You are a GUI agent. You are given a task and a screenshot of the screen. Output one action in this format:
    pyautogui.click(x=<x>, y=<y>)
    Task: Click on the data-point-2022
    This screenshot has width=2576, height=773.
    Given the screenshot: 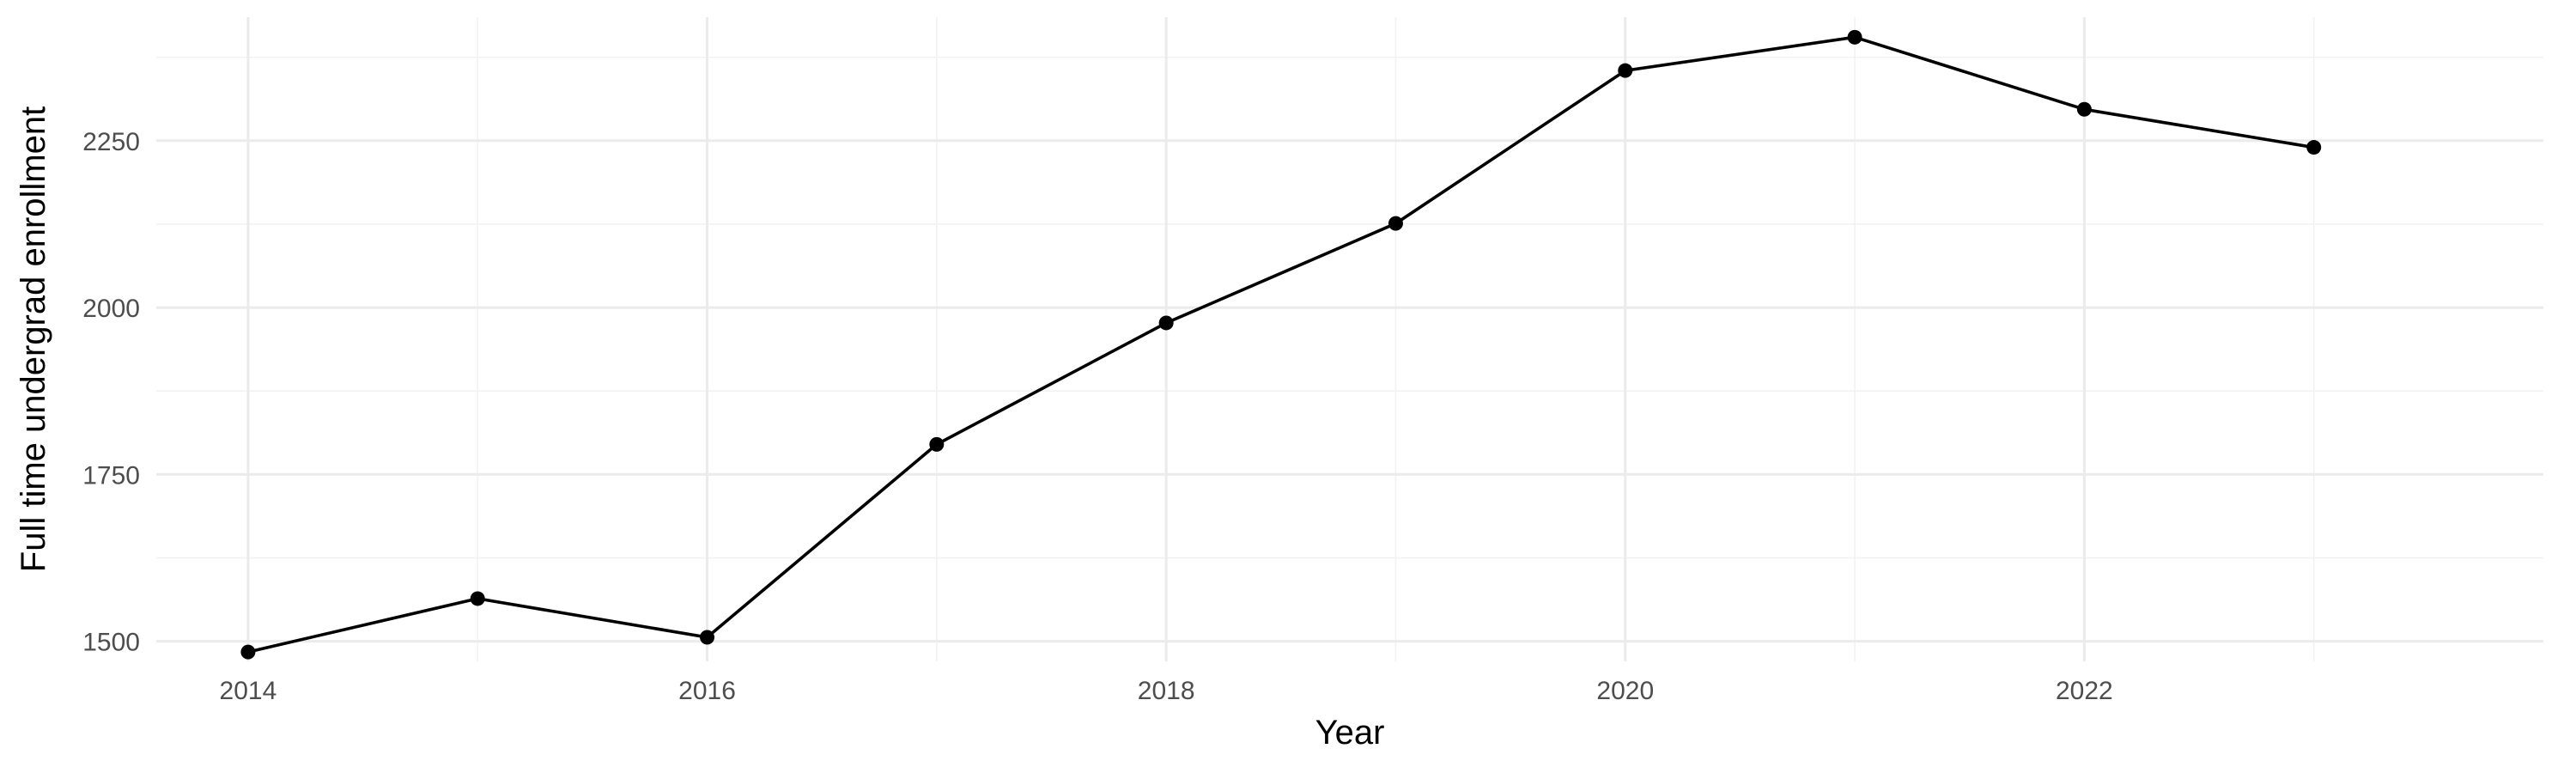 What is the action you would take?
    pyautogui.click(x=2084, y=109)
    